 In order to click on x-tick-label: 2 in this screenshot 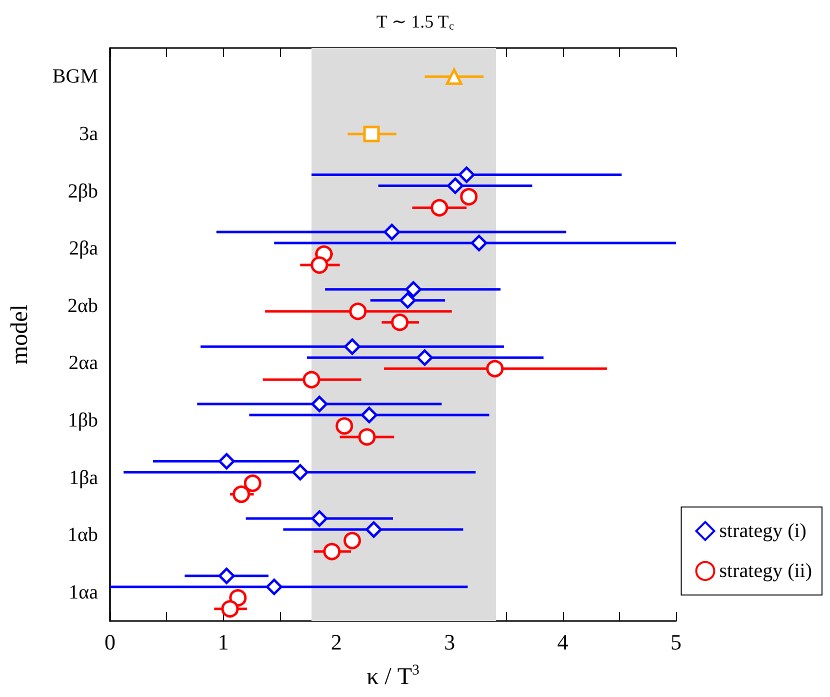, I will do `click(336, 642)`.